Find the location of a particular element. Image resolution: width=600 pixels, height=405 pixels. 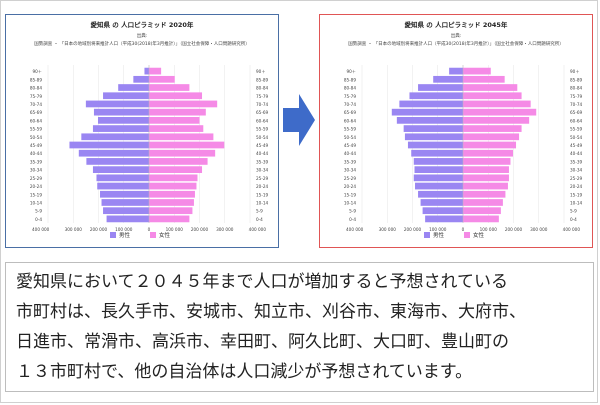

caption-line-3: 日進市、常滑市、高浜市、幸田町、阿久比町、大口町、豊山町の is located at coordinates (262, 342).